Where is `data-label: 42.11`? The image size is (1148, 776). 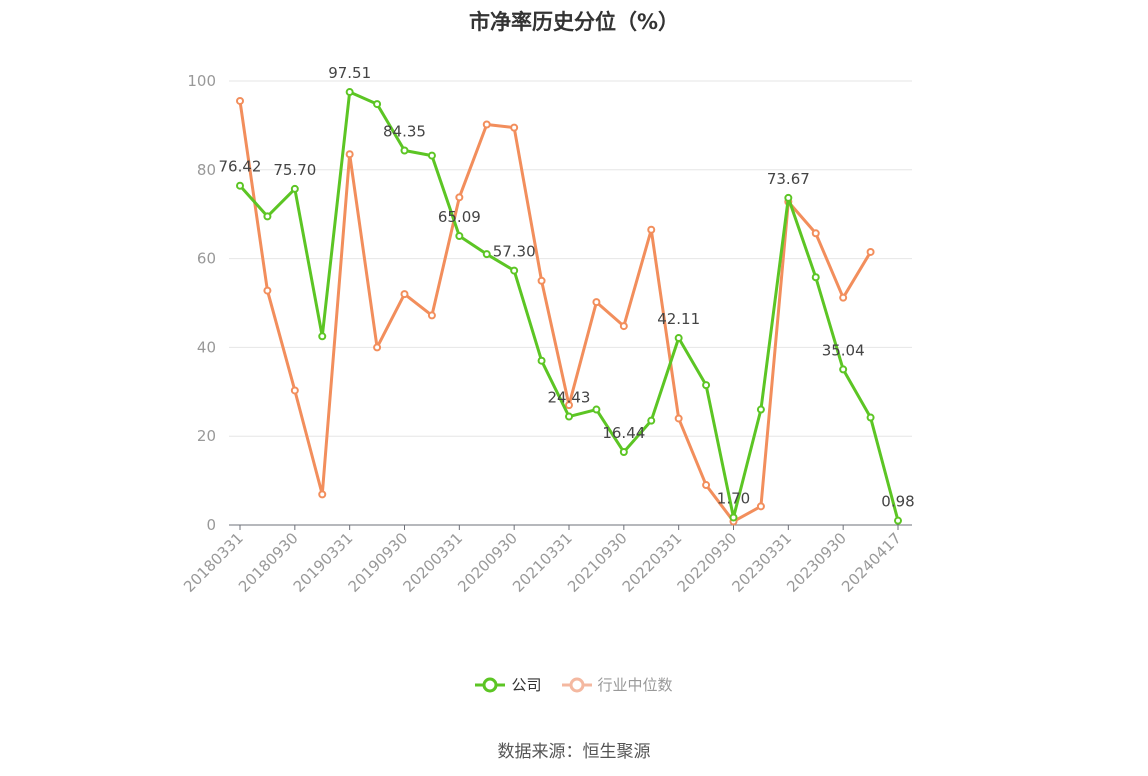
data-label: 42.11 is located at coordinates (678, 319).